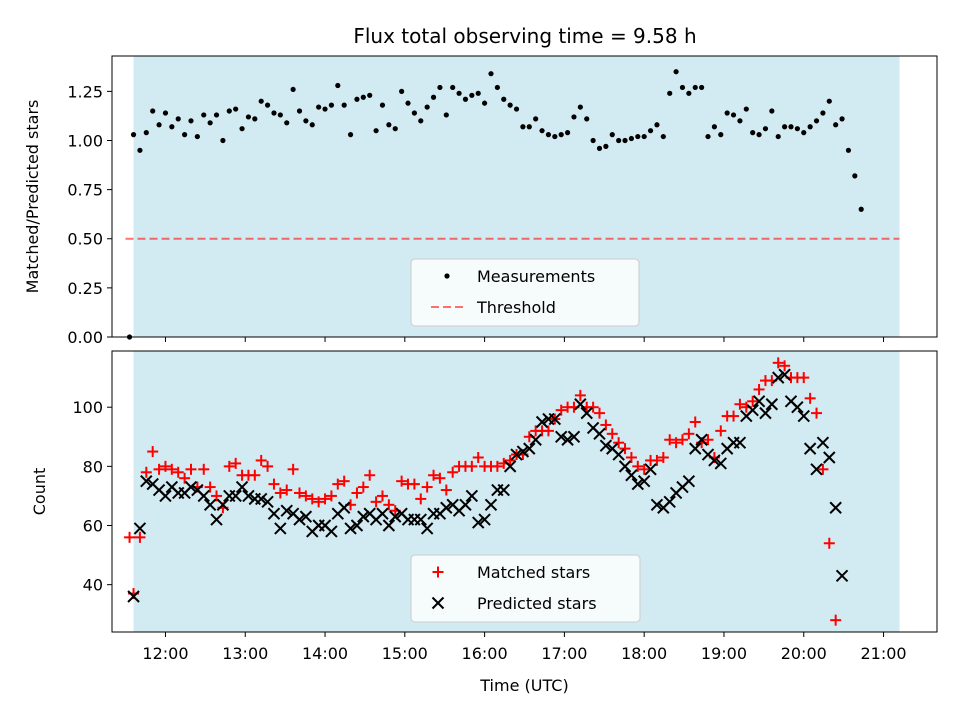 This screenshot has width=960, height=720. Describe the element at coordinates (87, 407) in the screenshot. I see `y-tick-label: 100` at that location.